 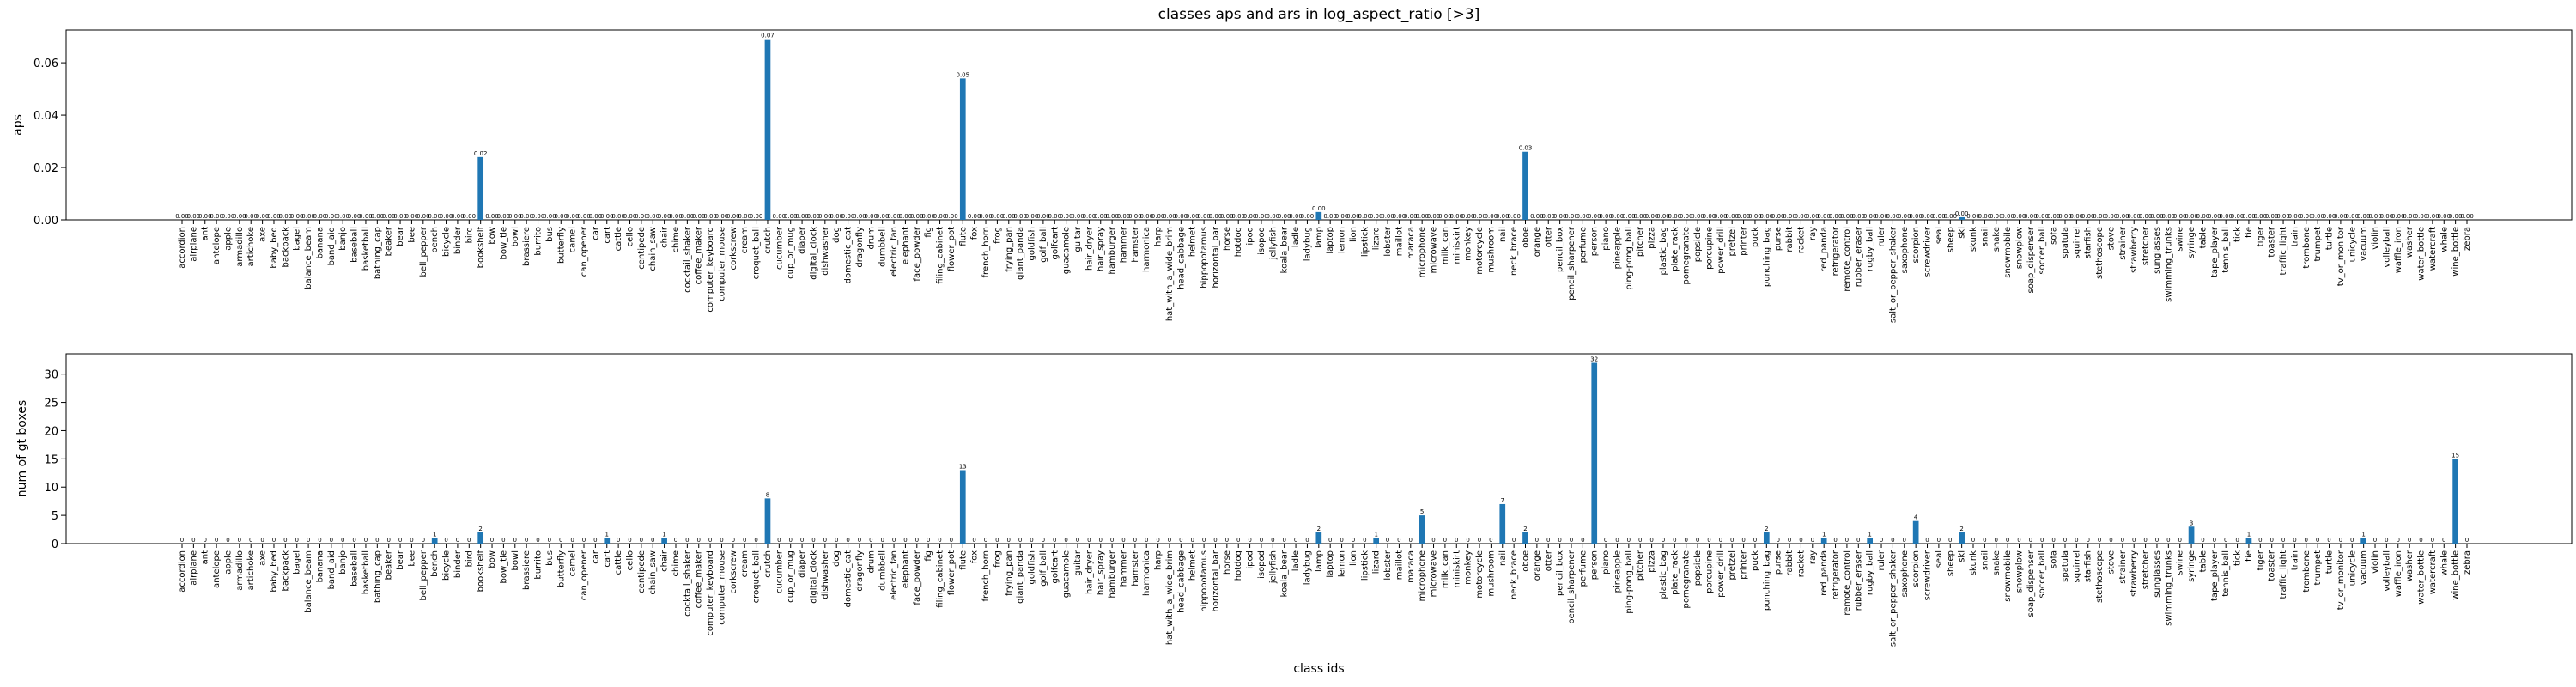 What do you see at coordinates (285, 247) in the screenshot?
I see `x-tick-label: backpack` at bounding box center [285, 247].